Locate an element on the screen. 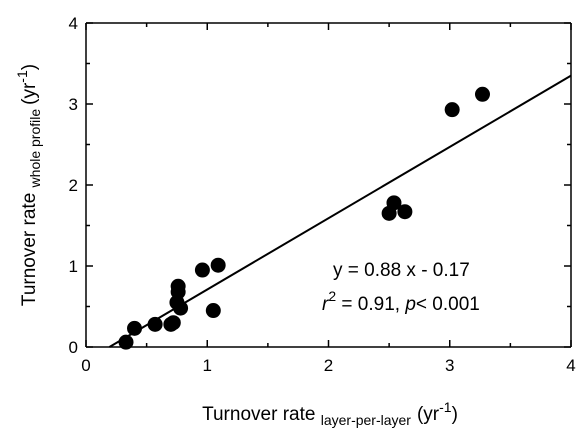 The height and width of the screenshot is (429, 579). x-tick-label: 4 is located at coordinates (570, 365).